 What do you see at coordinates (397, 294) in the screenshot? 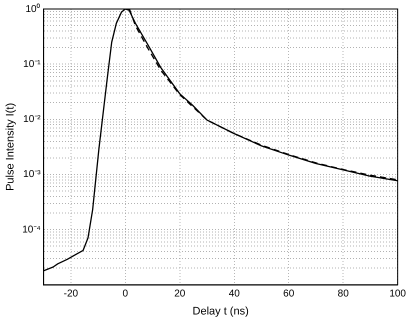
I see `x-tick-label: 100` at bounding box center [397, 294].